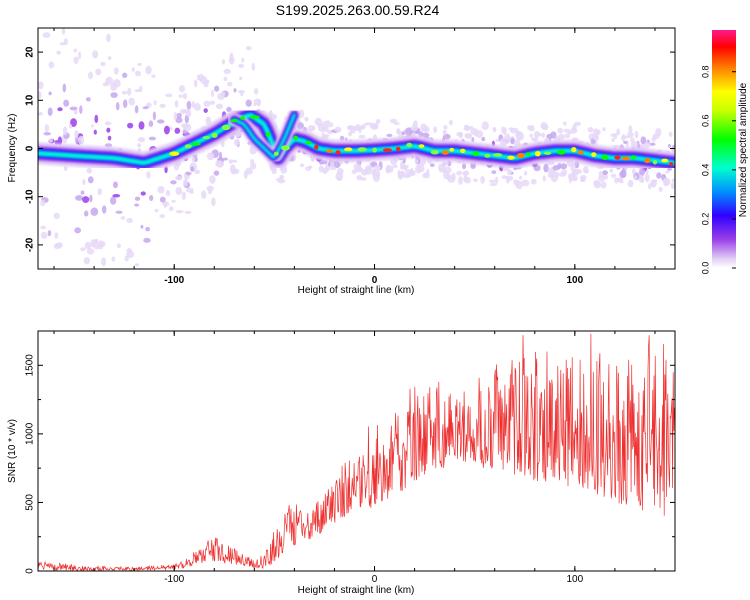  Describe the element at coordinates (375, 280) in the screenshot. I see `spectrogram-xtick-label: 0` at that location.